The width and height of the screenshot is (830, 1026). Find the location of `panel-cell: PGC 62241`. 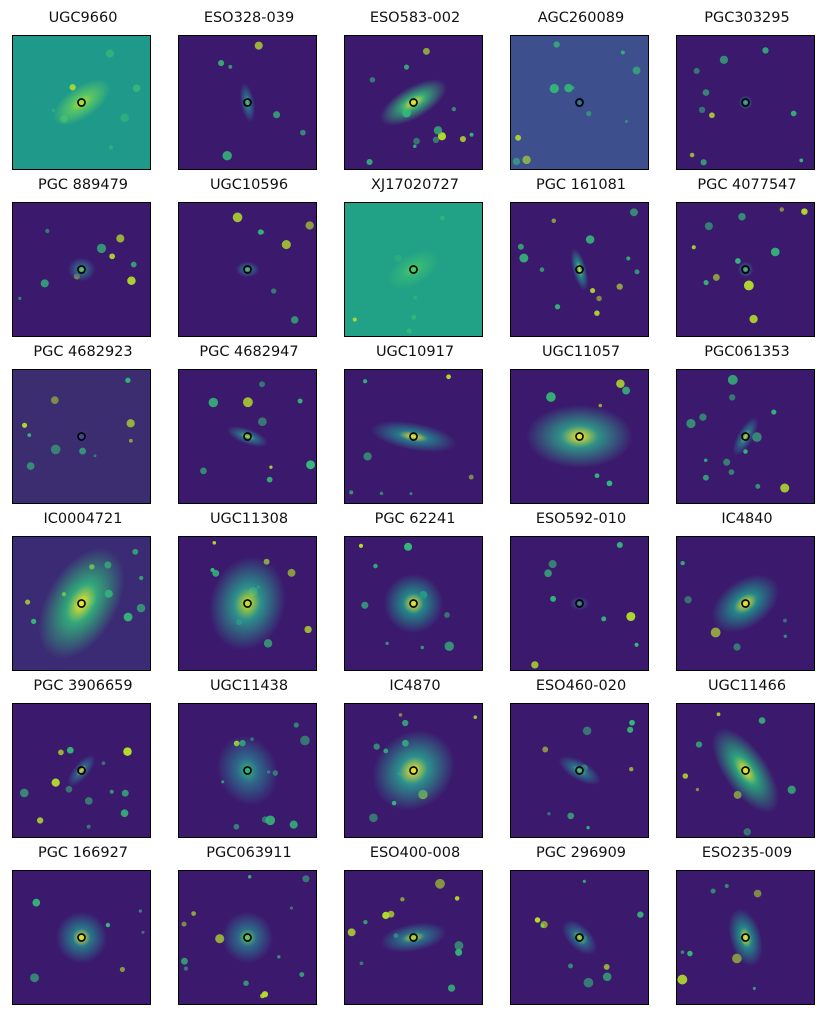

panel-cell: PGC 62241 is located at coordinates (415, 586).